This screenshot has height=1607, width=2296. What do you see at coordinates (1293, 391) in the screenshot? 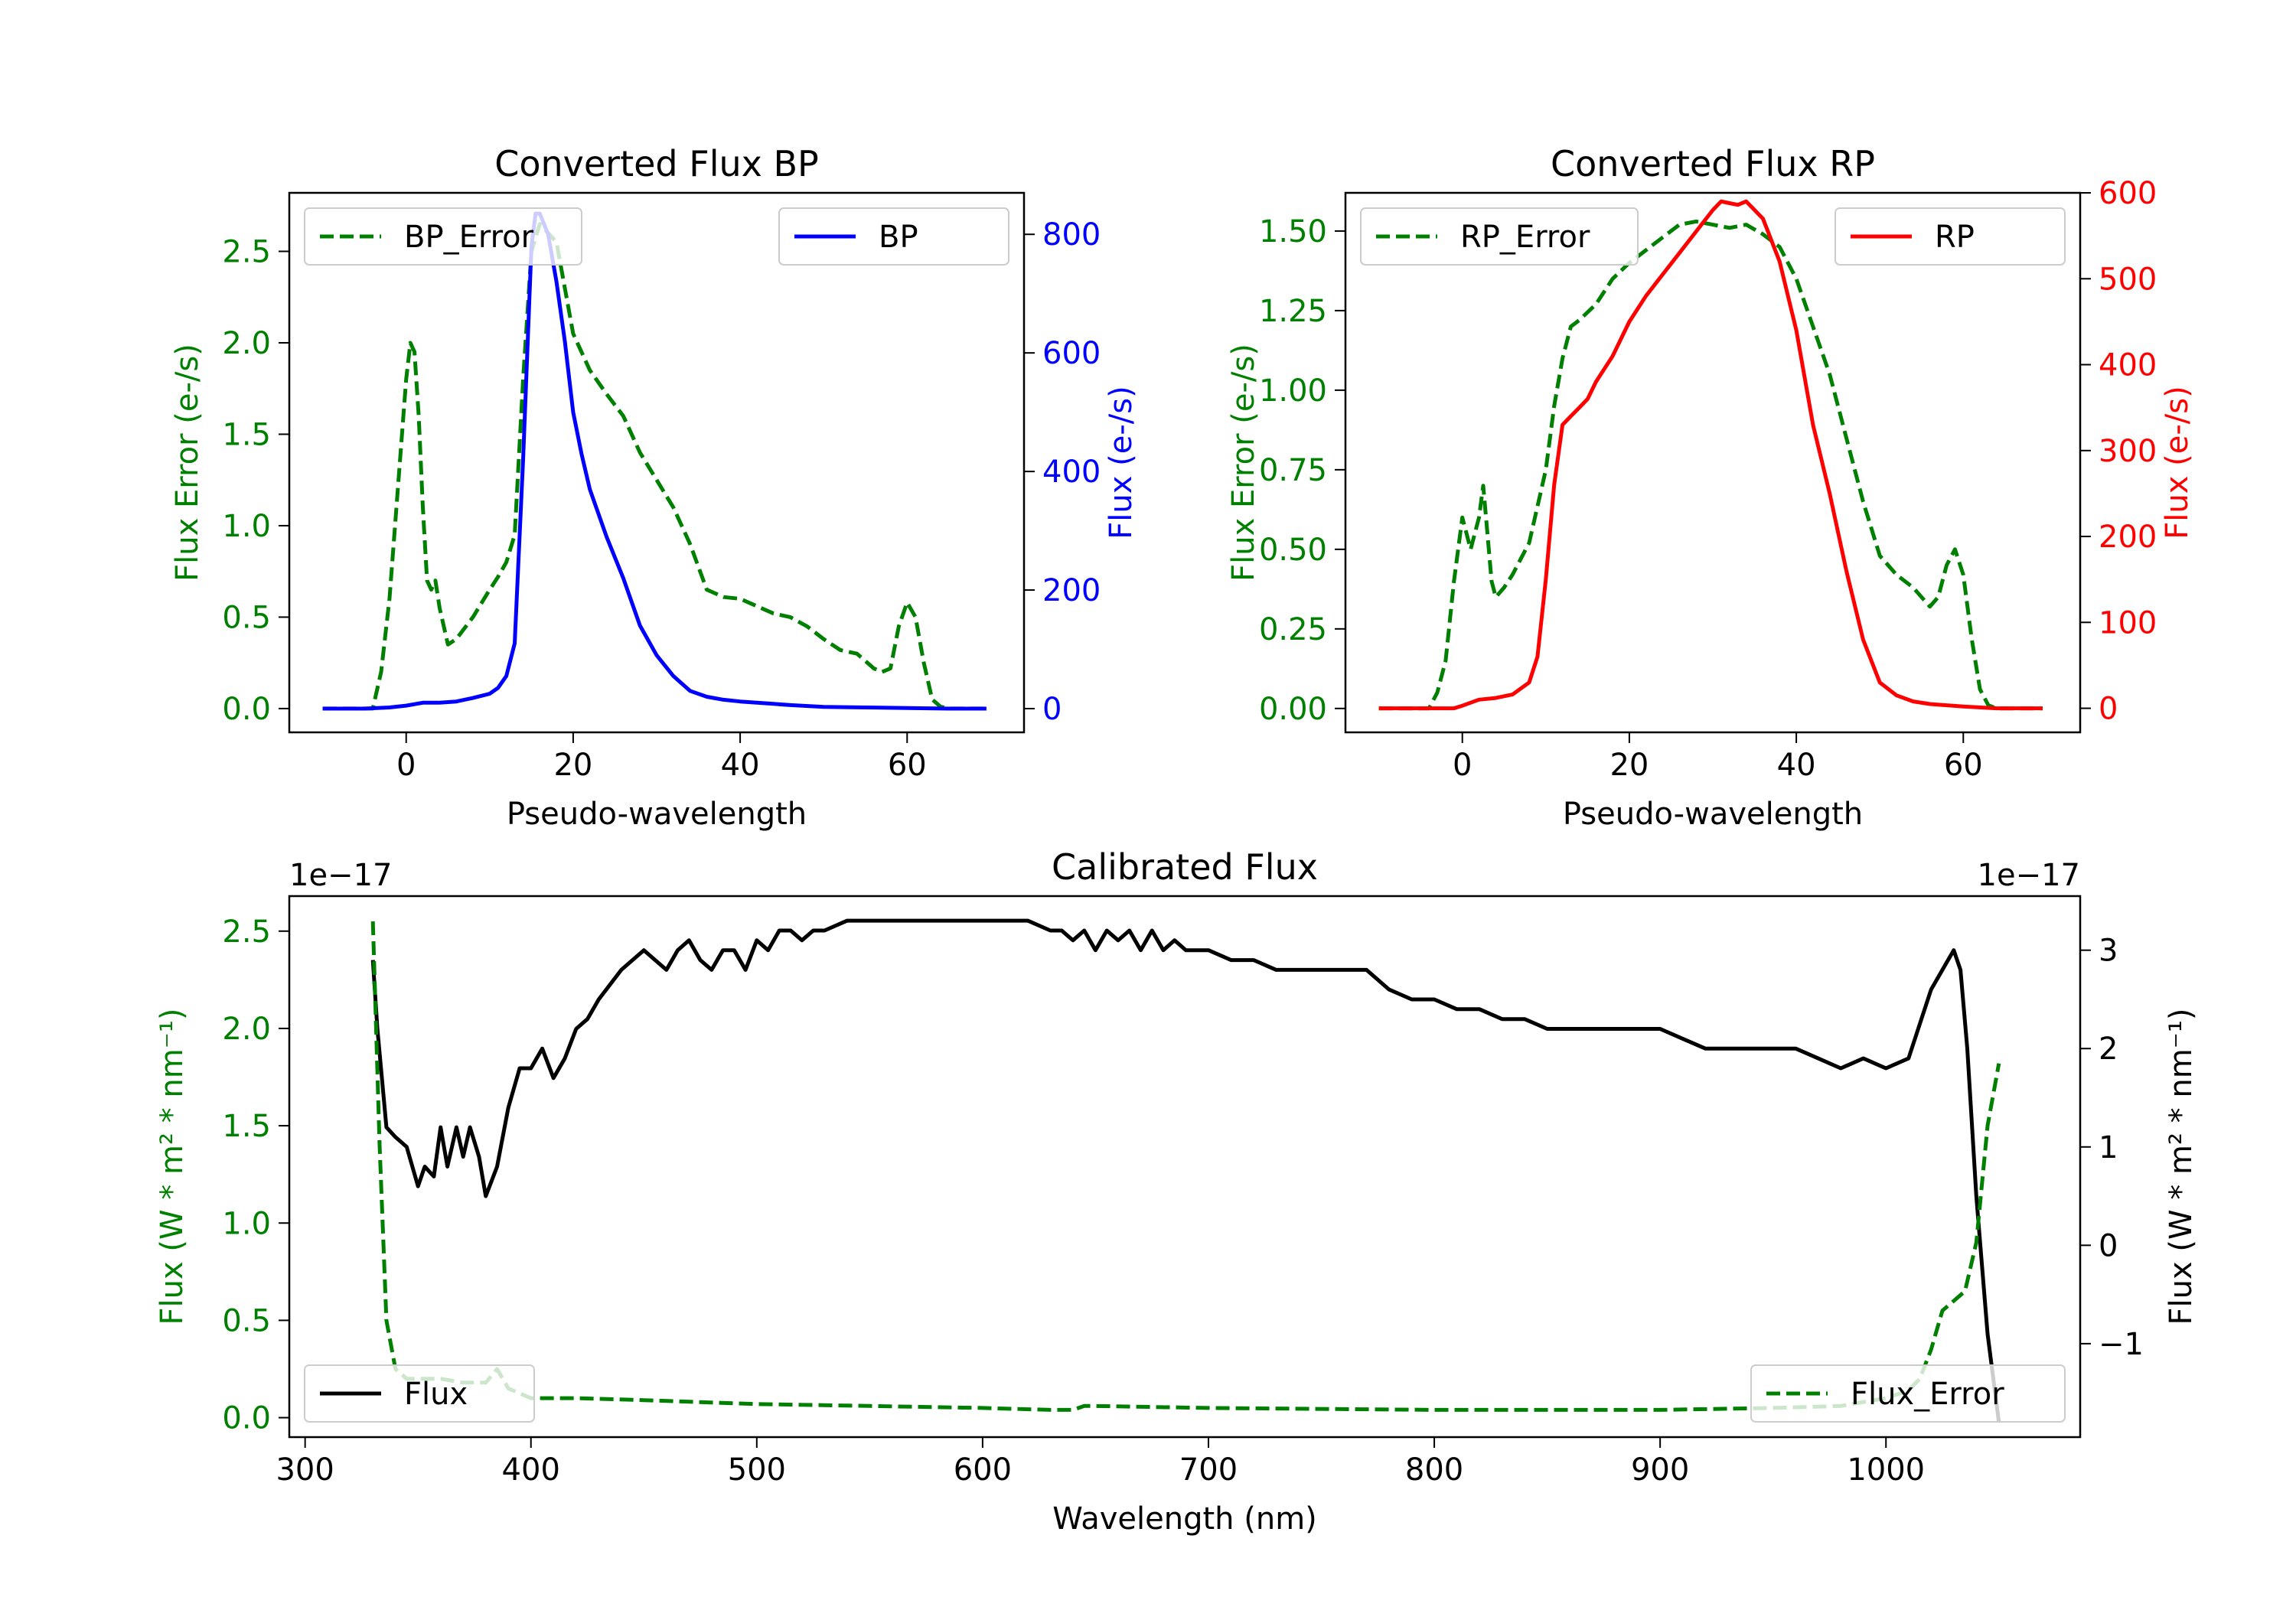
I see `y-left-tick-label: 1.00` at bounding box center [1293, 391].